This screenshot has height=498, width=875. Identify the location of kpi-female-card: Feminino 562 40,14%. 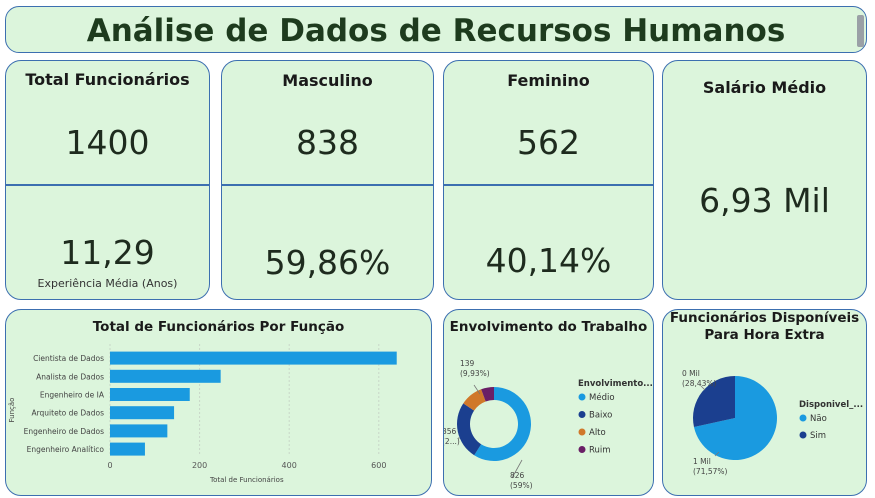
(548, 180).